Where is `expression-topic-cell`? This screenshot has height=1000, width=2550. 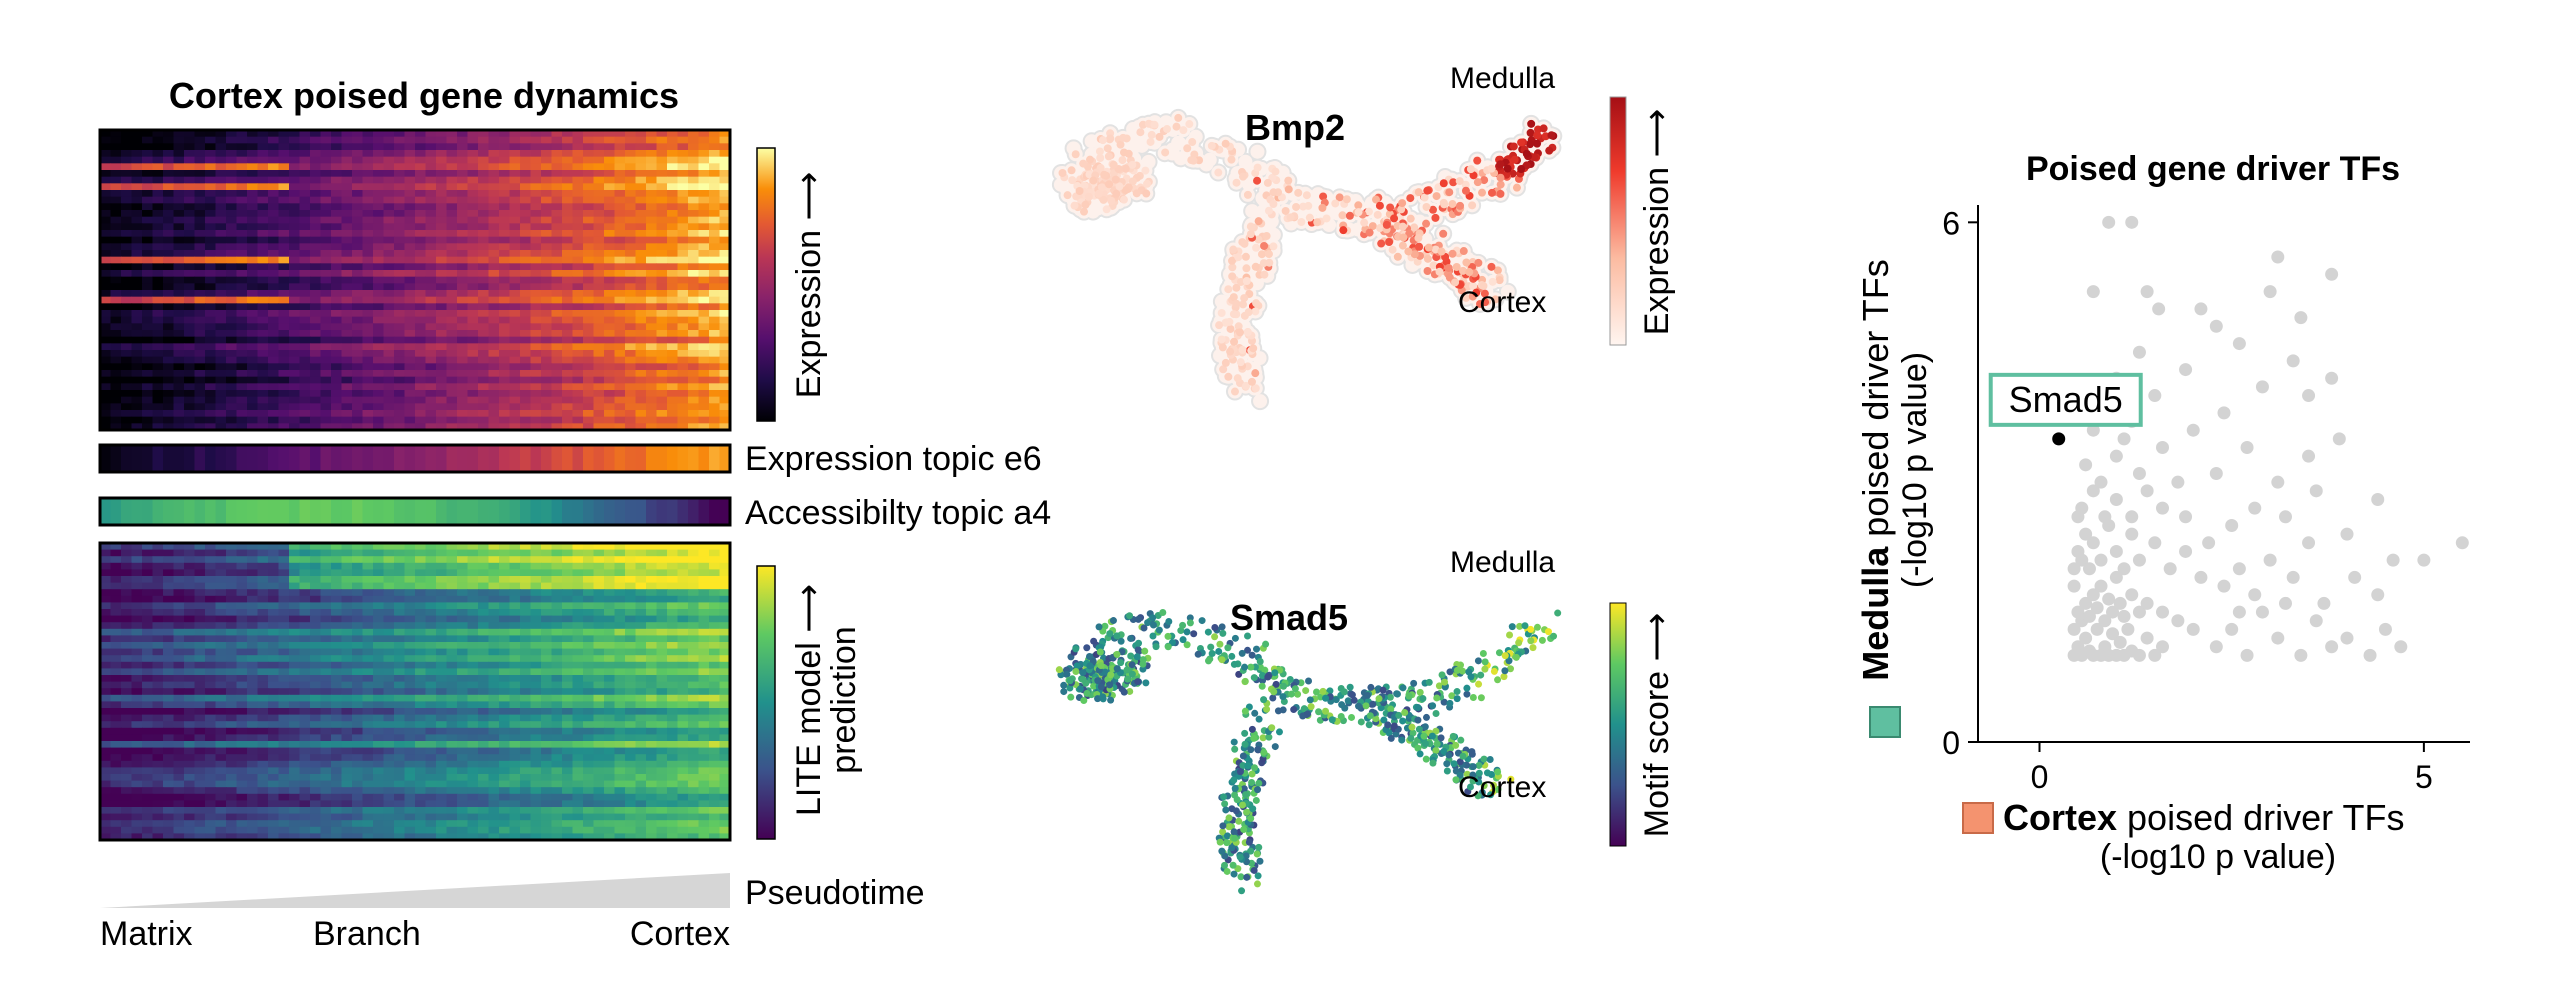
expression-topic-cell is located at coordinates (610, 458).